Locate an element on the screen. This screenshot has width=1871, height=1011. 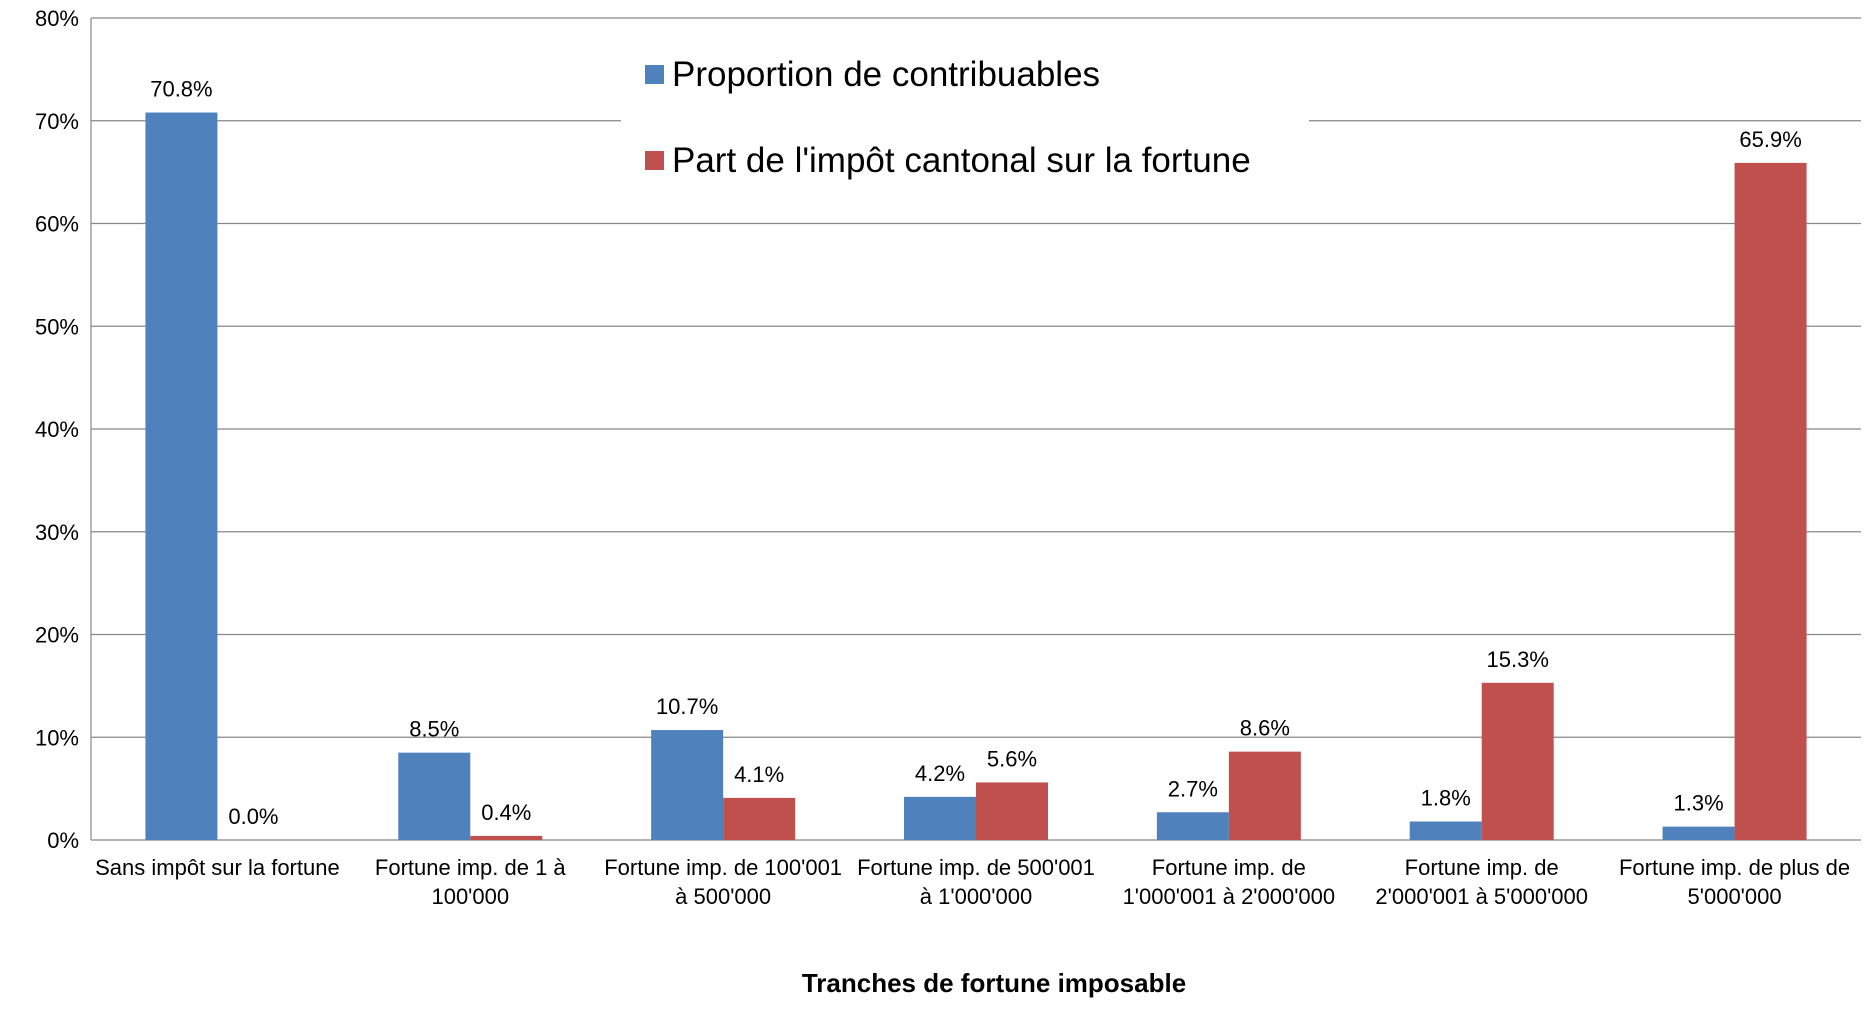
x-tick-label: Fortune imp. de 1'000'001 à 2'000'000 is located at coordinates (1229, 882).